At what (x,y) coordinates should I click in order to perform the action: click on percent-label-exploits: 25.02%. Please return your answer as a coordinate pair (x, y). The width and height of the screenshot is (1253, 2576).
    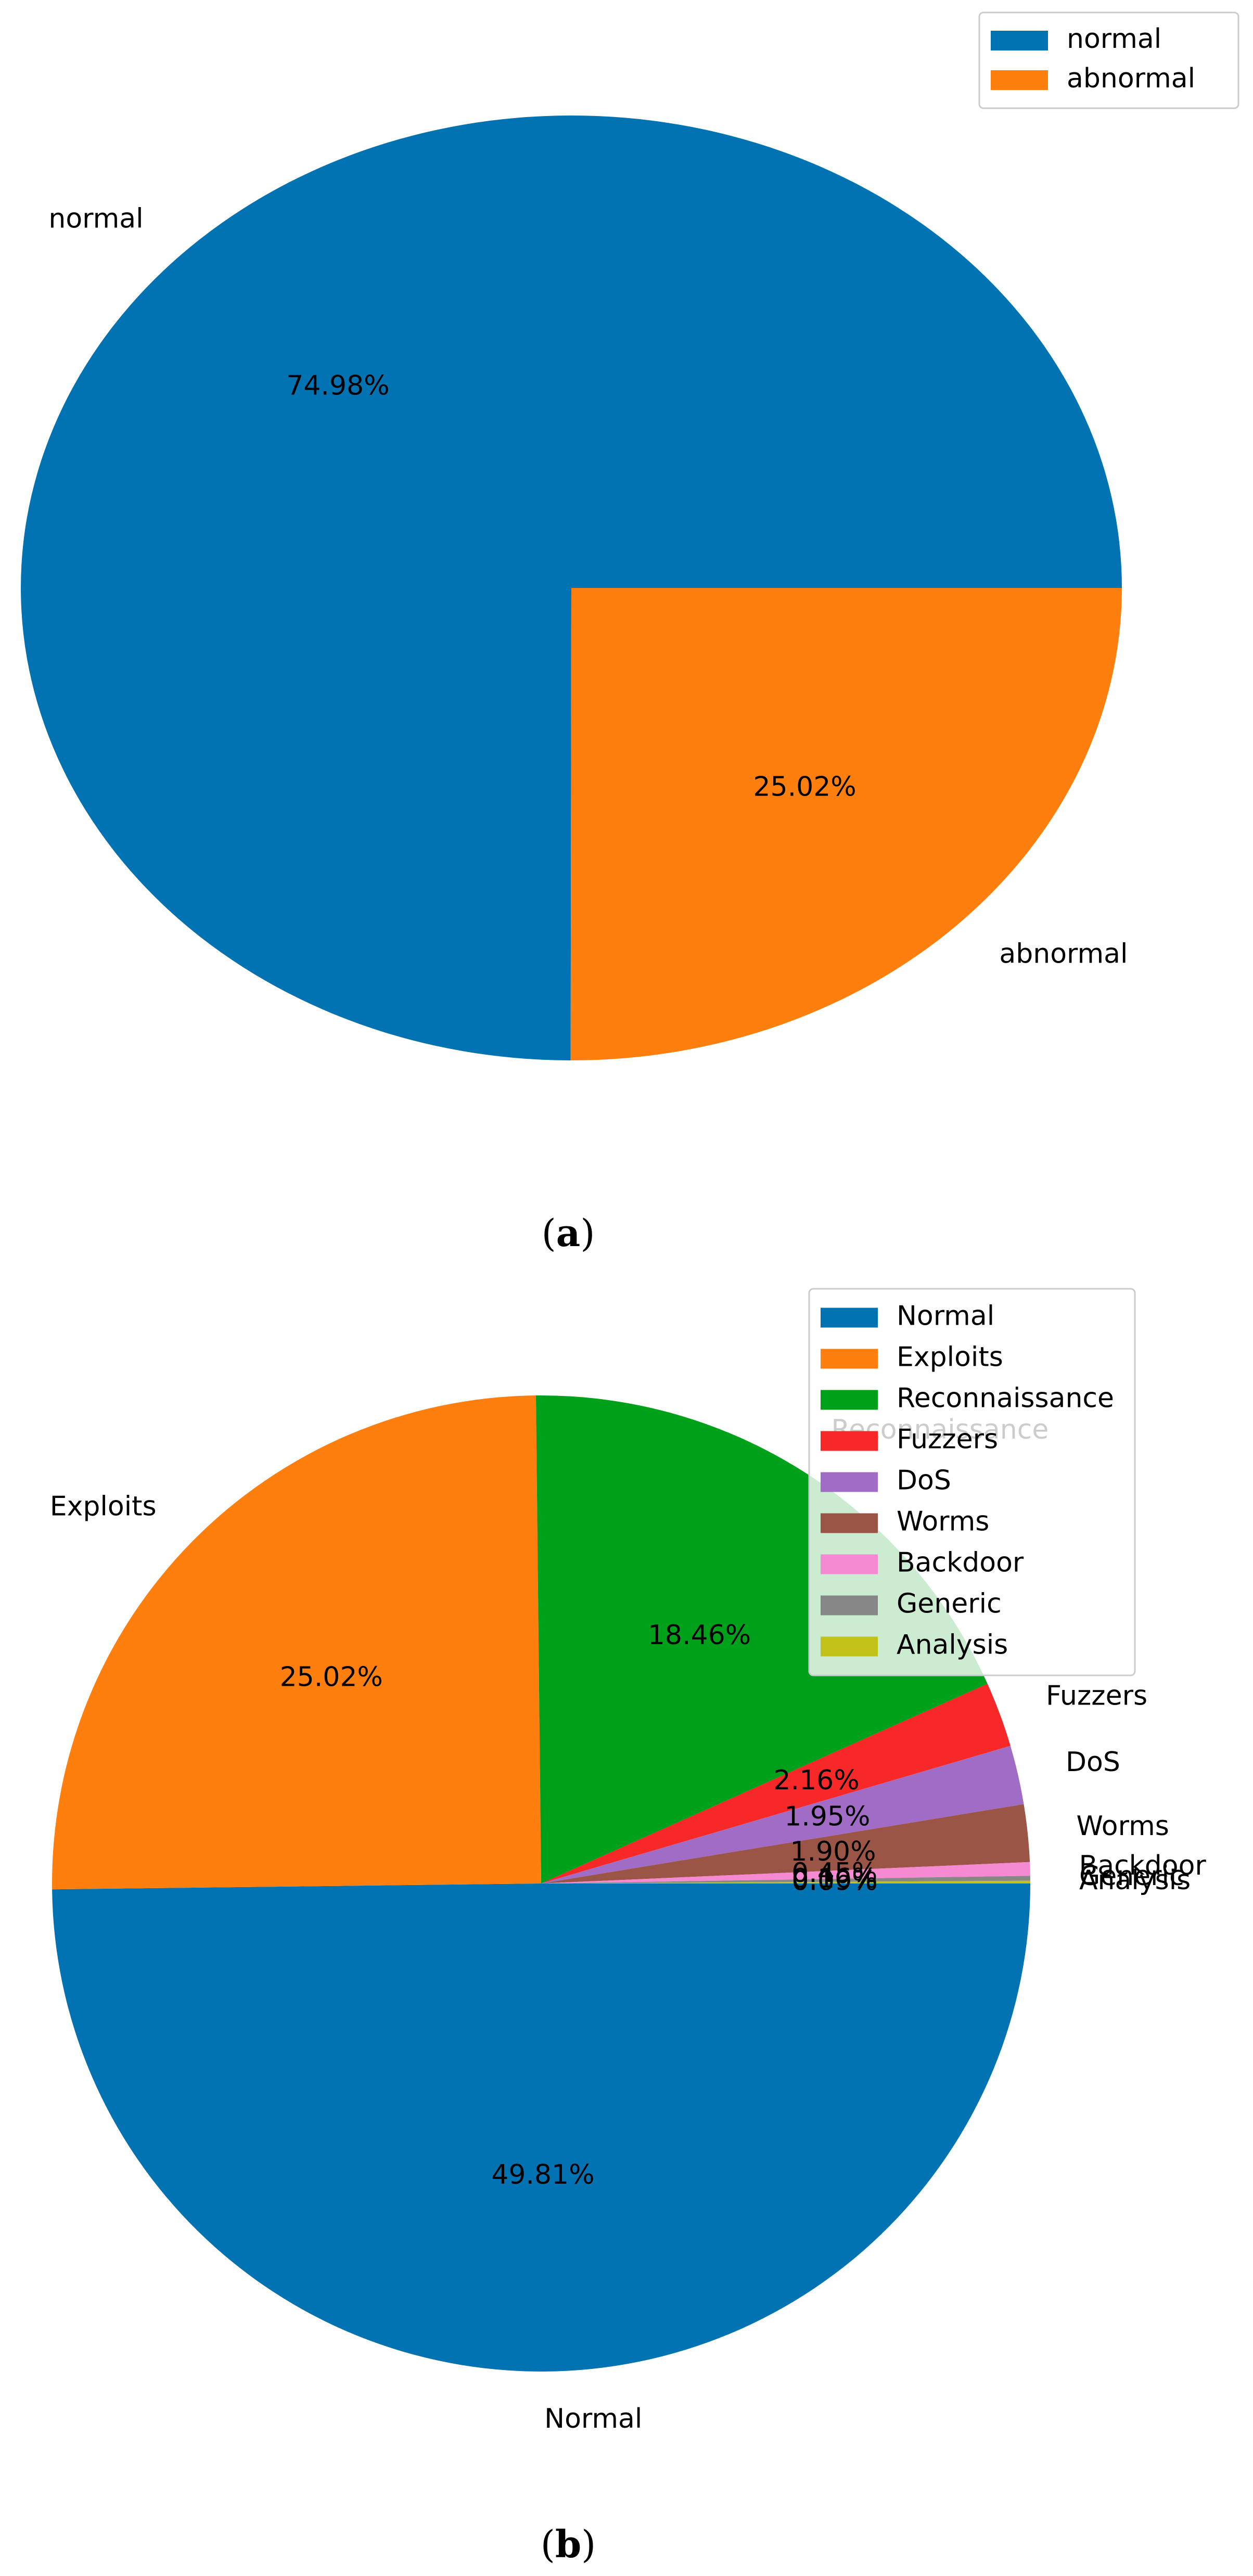
    Looking at the image, I should click on (331, 1678).